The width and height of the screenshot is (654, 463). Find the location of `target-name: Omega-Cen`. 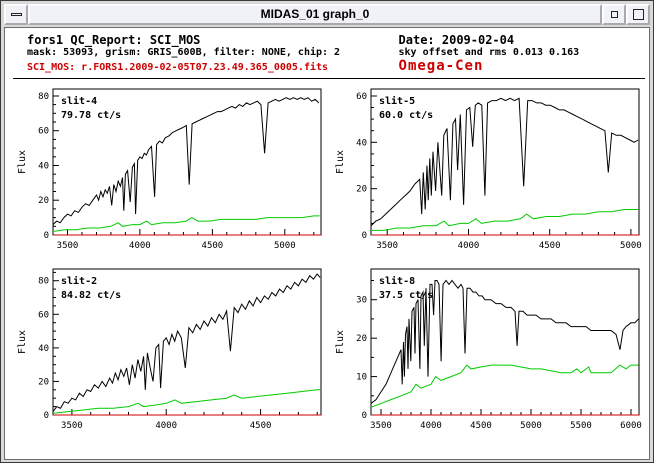

target-name: Omega-Cen is located at coordinates (441, 66).